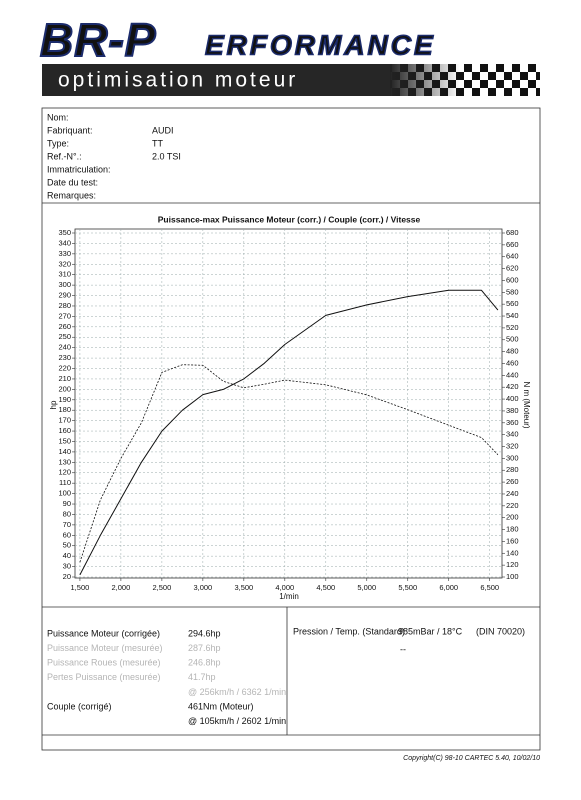 This screenshot has height=800, width=581. I want to click on y2-tick-label: 240, so click(512, 493).